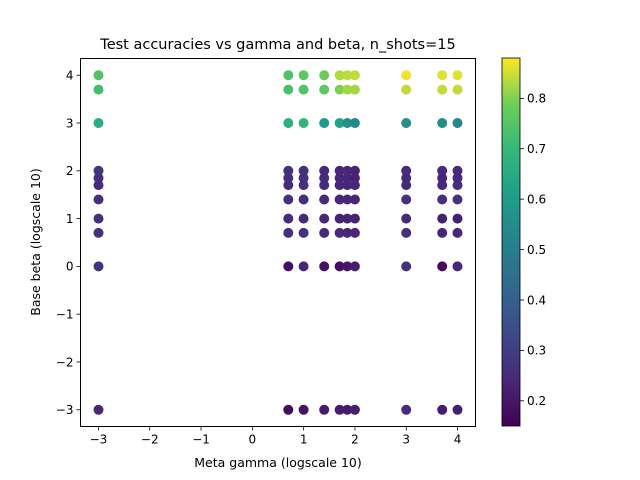 The image size is (640, 480). Describe the element at coordinates (533, 250) in the screenshot. I see `colorbar-ticks: 0.2 0.3 0.4 0.5 0.6 0.7 0.8` at that location.